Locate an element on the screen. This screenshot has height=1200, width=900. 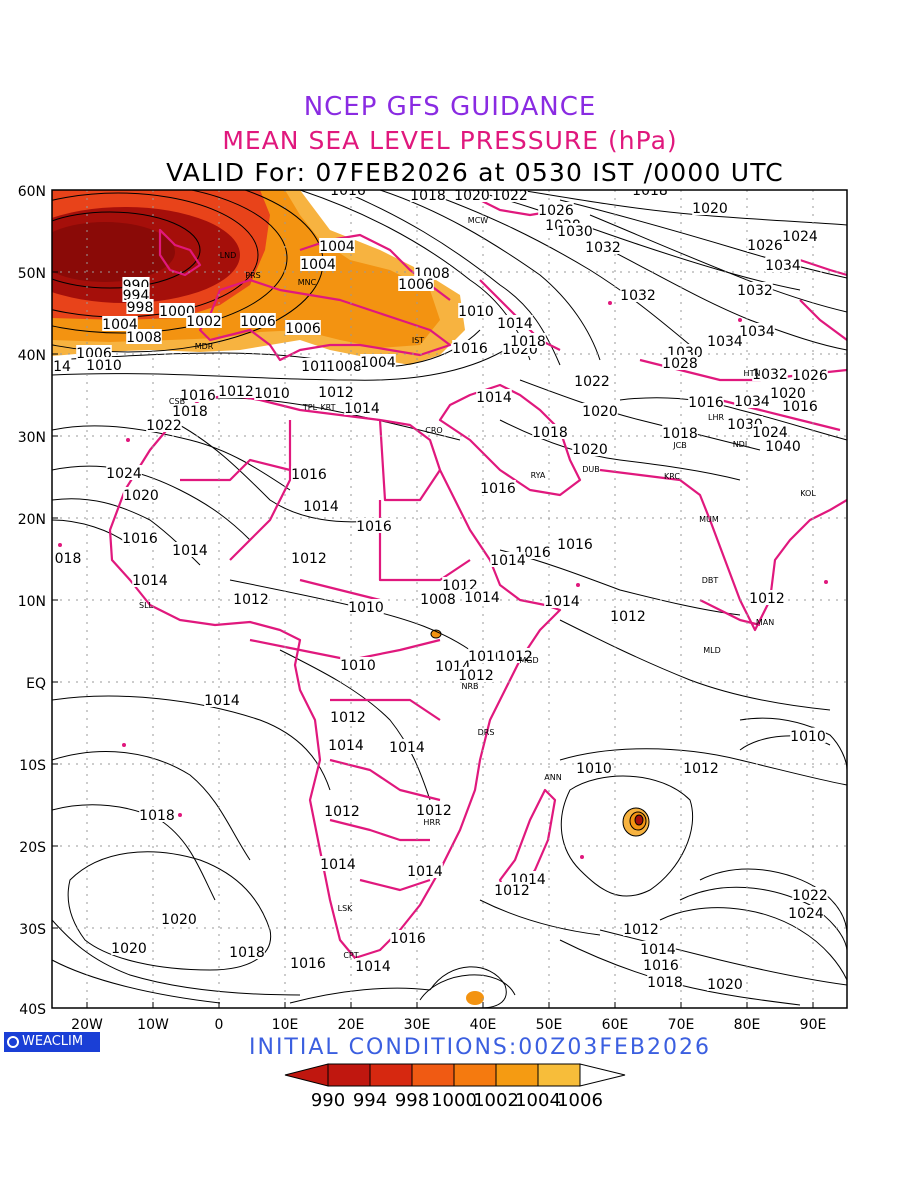
lon-label: 50E is located at coordinates (549, 1025).